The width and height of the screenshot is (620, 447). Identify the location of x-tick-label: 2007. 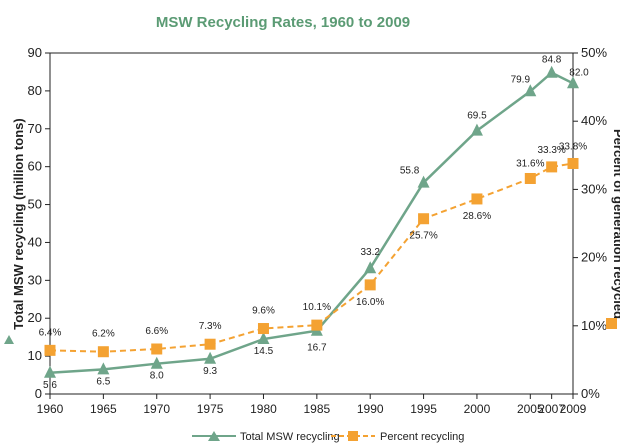
(551, 409).